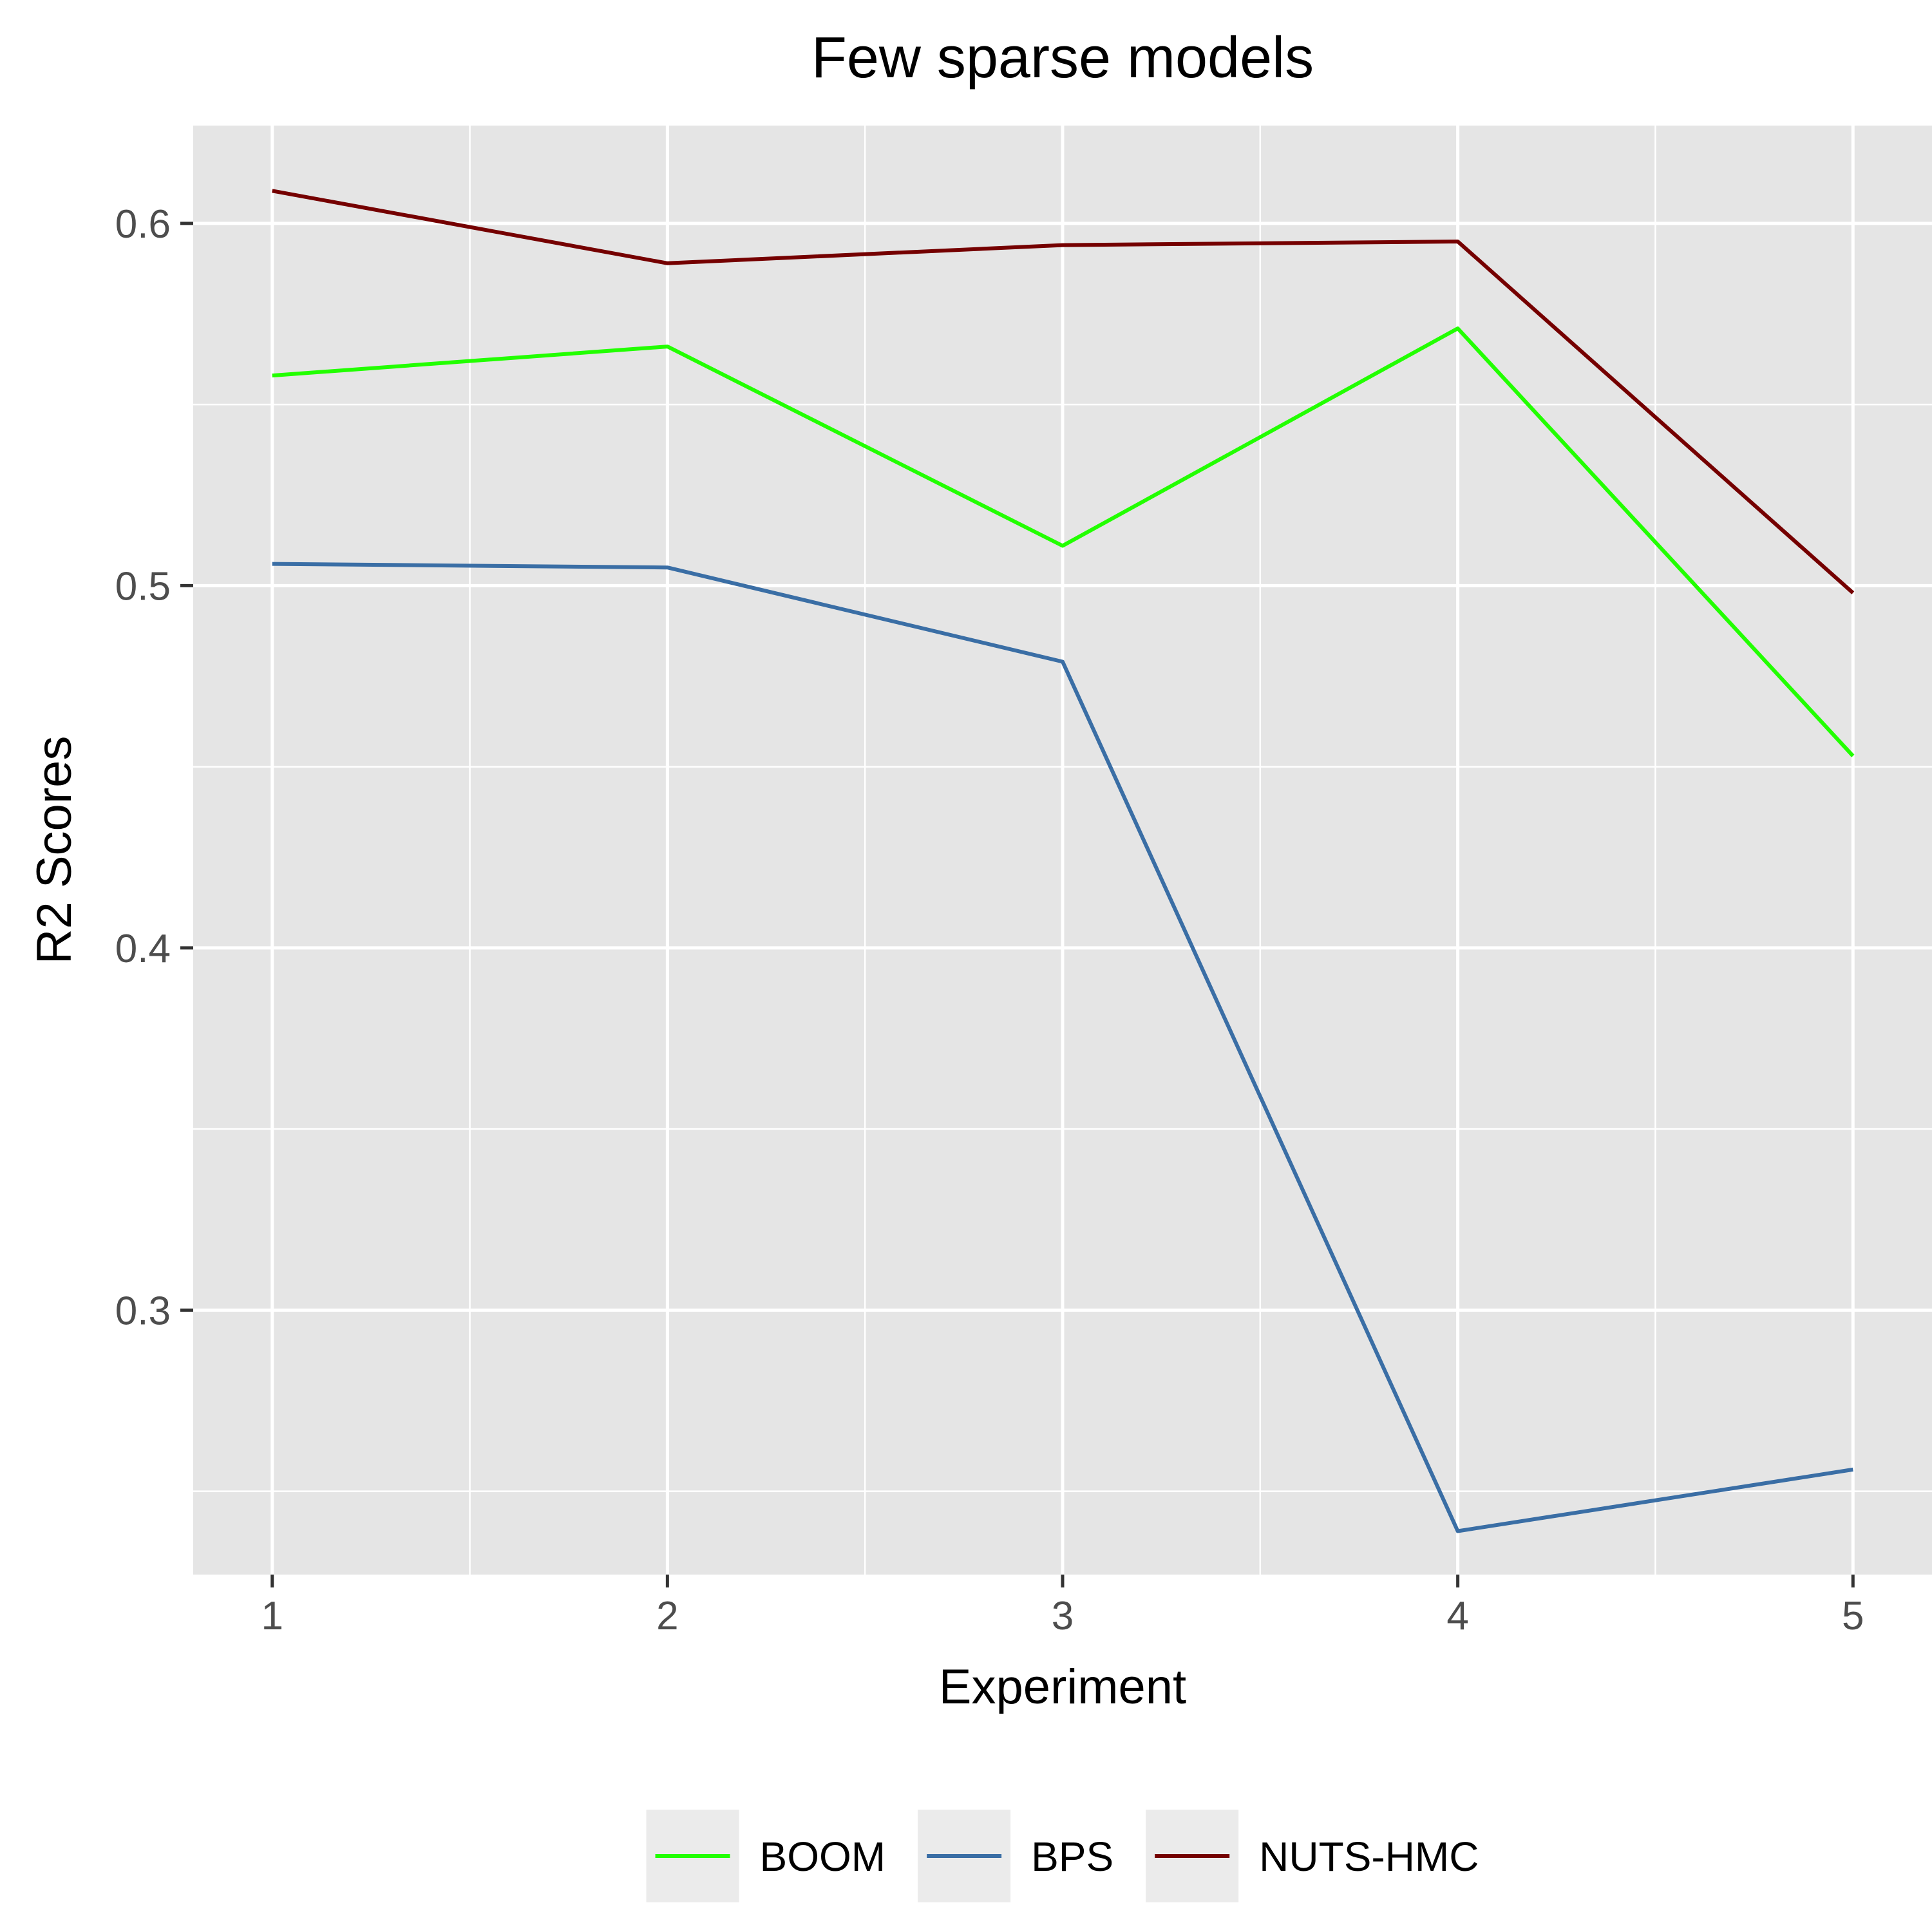 This screenshot has width=1932, height=1932. Describe the element at coordinates (1062, 1687) in the screenshot. I see `x-axis-title: Experiment` at that location.